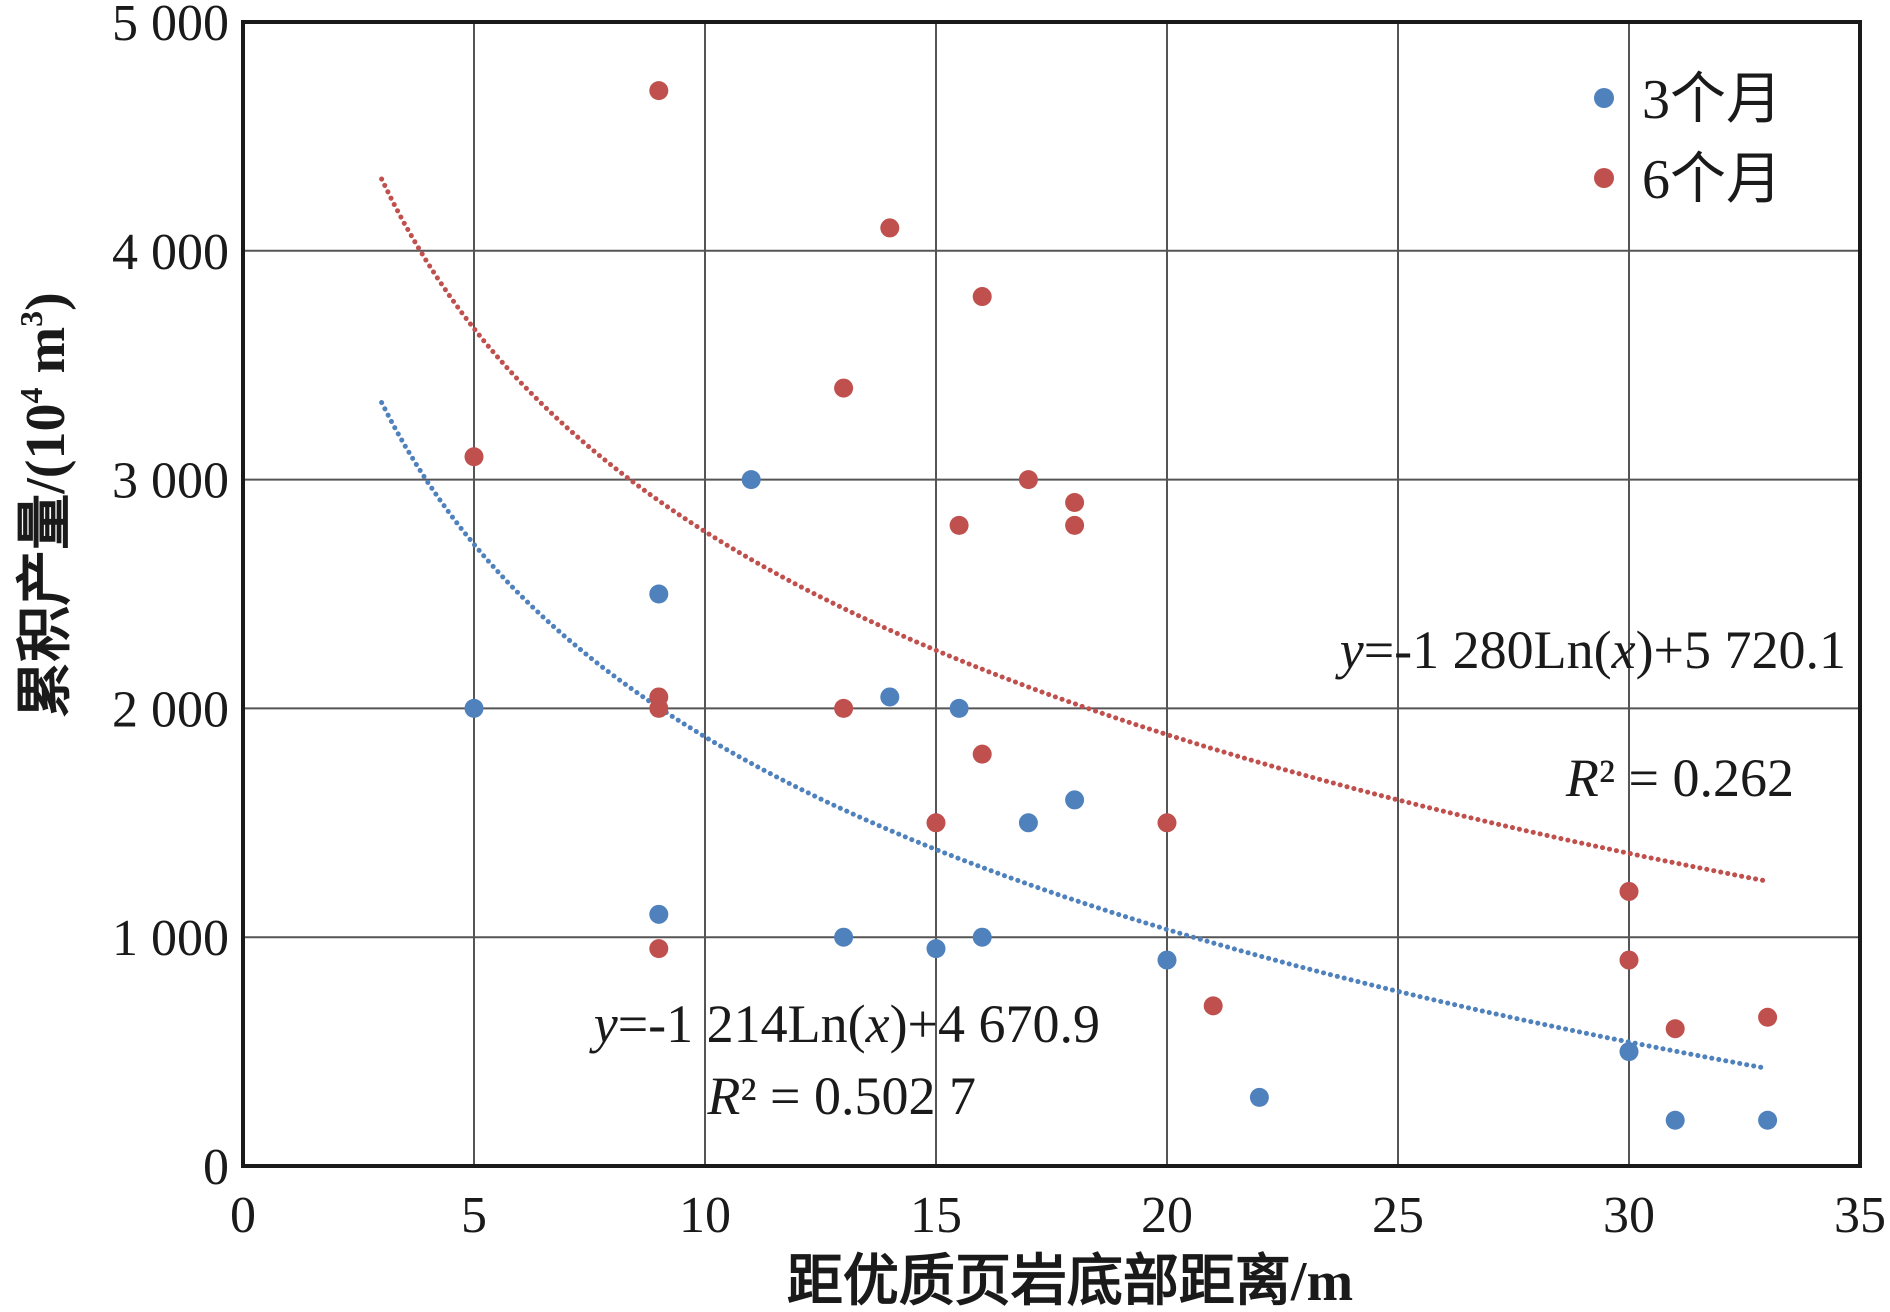 This screenshot has height=1312, width=1890. Describe the element at coordinates (170, 252) in the screenshot. I see `y-tick-label: 4 000` at that location.